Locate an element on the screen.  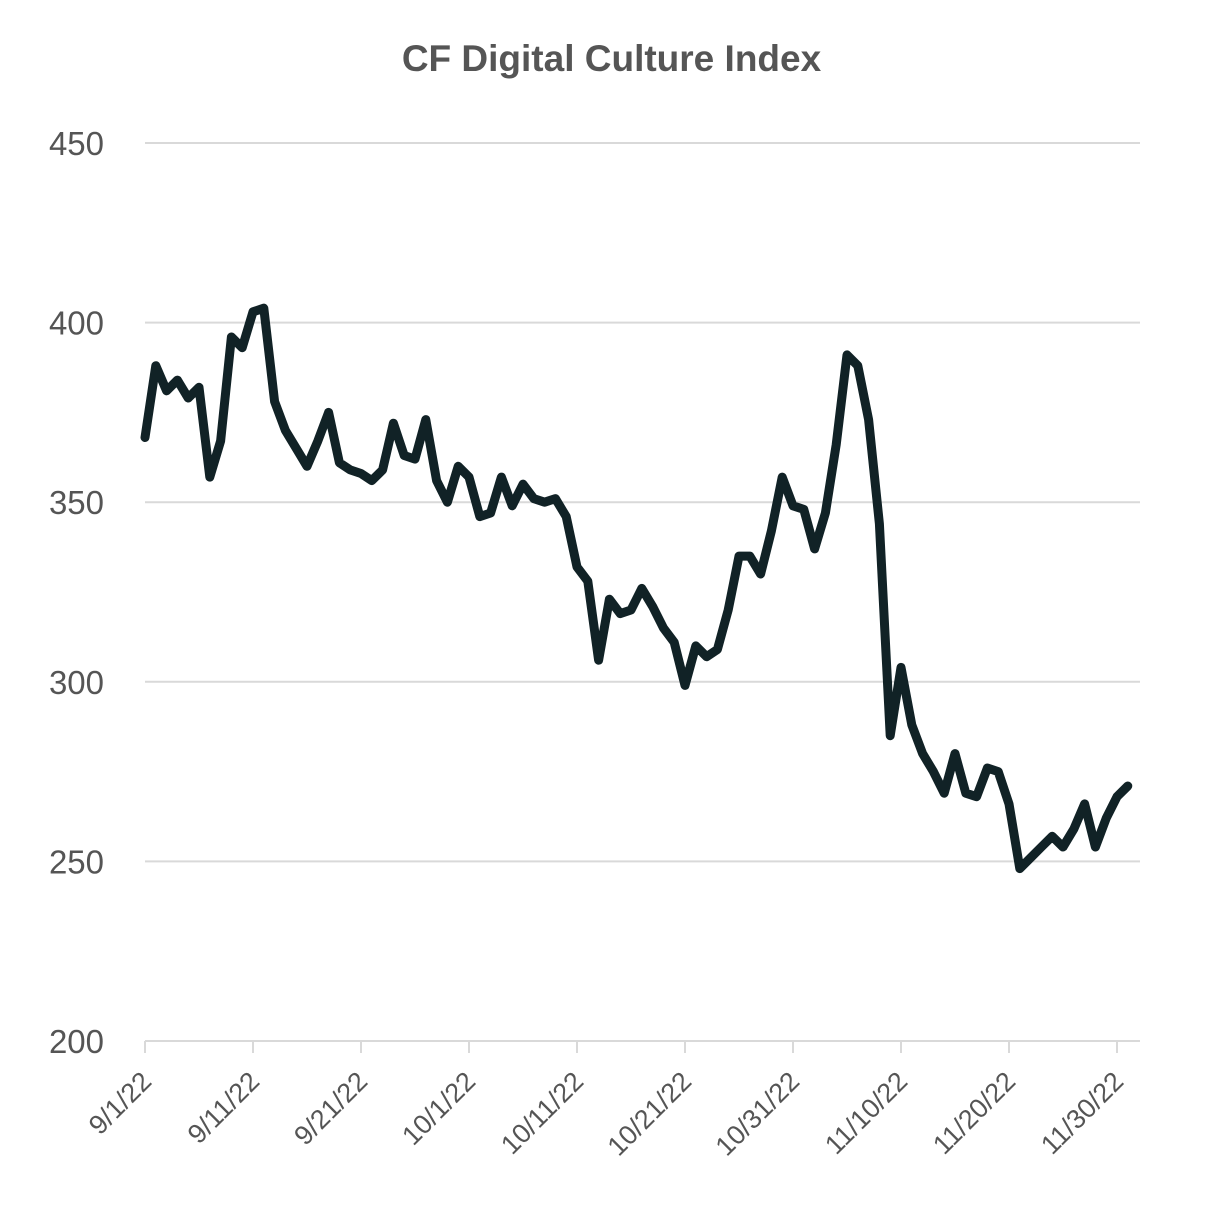
x-tick-label: 9/1/22 is located at coordinates (120, 1103).